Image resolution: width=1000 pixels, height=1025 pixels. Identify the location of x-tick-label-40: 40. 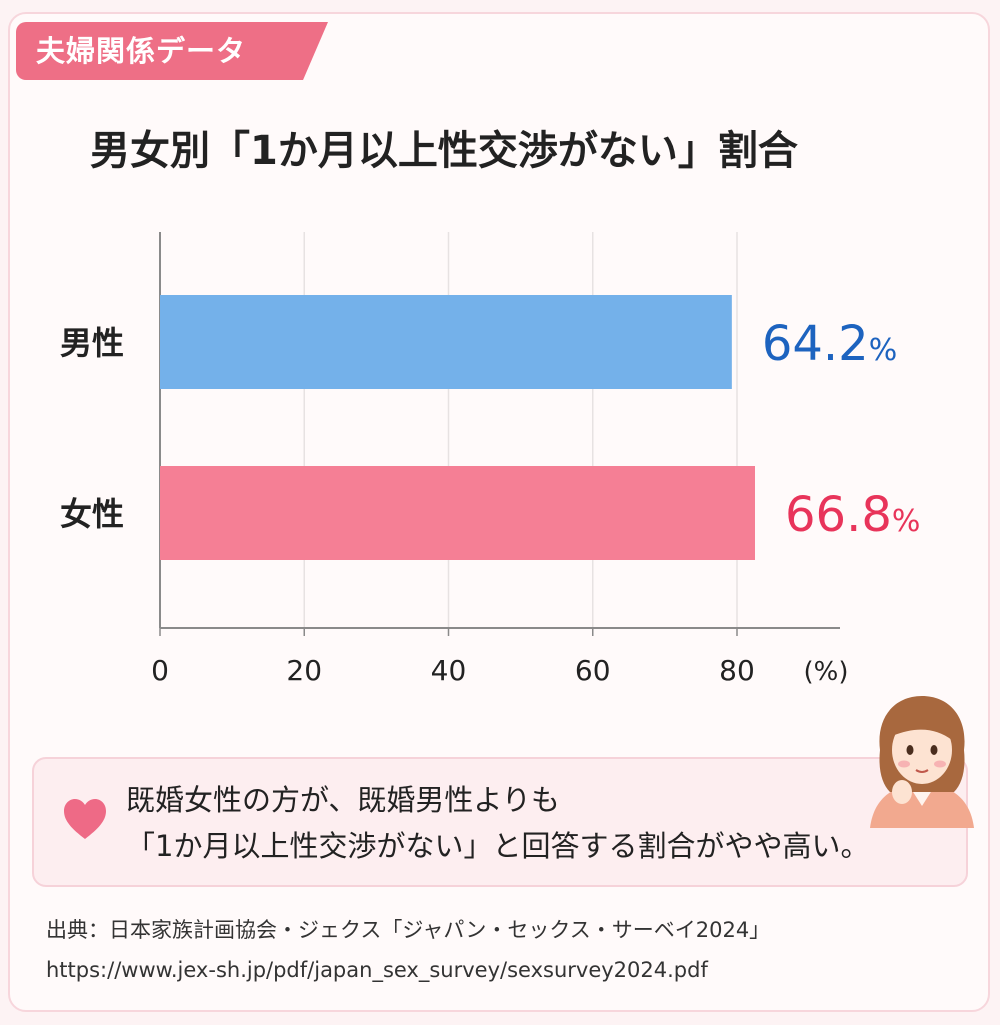
(449, 670).